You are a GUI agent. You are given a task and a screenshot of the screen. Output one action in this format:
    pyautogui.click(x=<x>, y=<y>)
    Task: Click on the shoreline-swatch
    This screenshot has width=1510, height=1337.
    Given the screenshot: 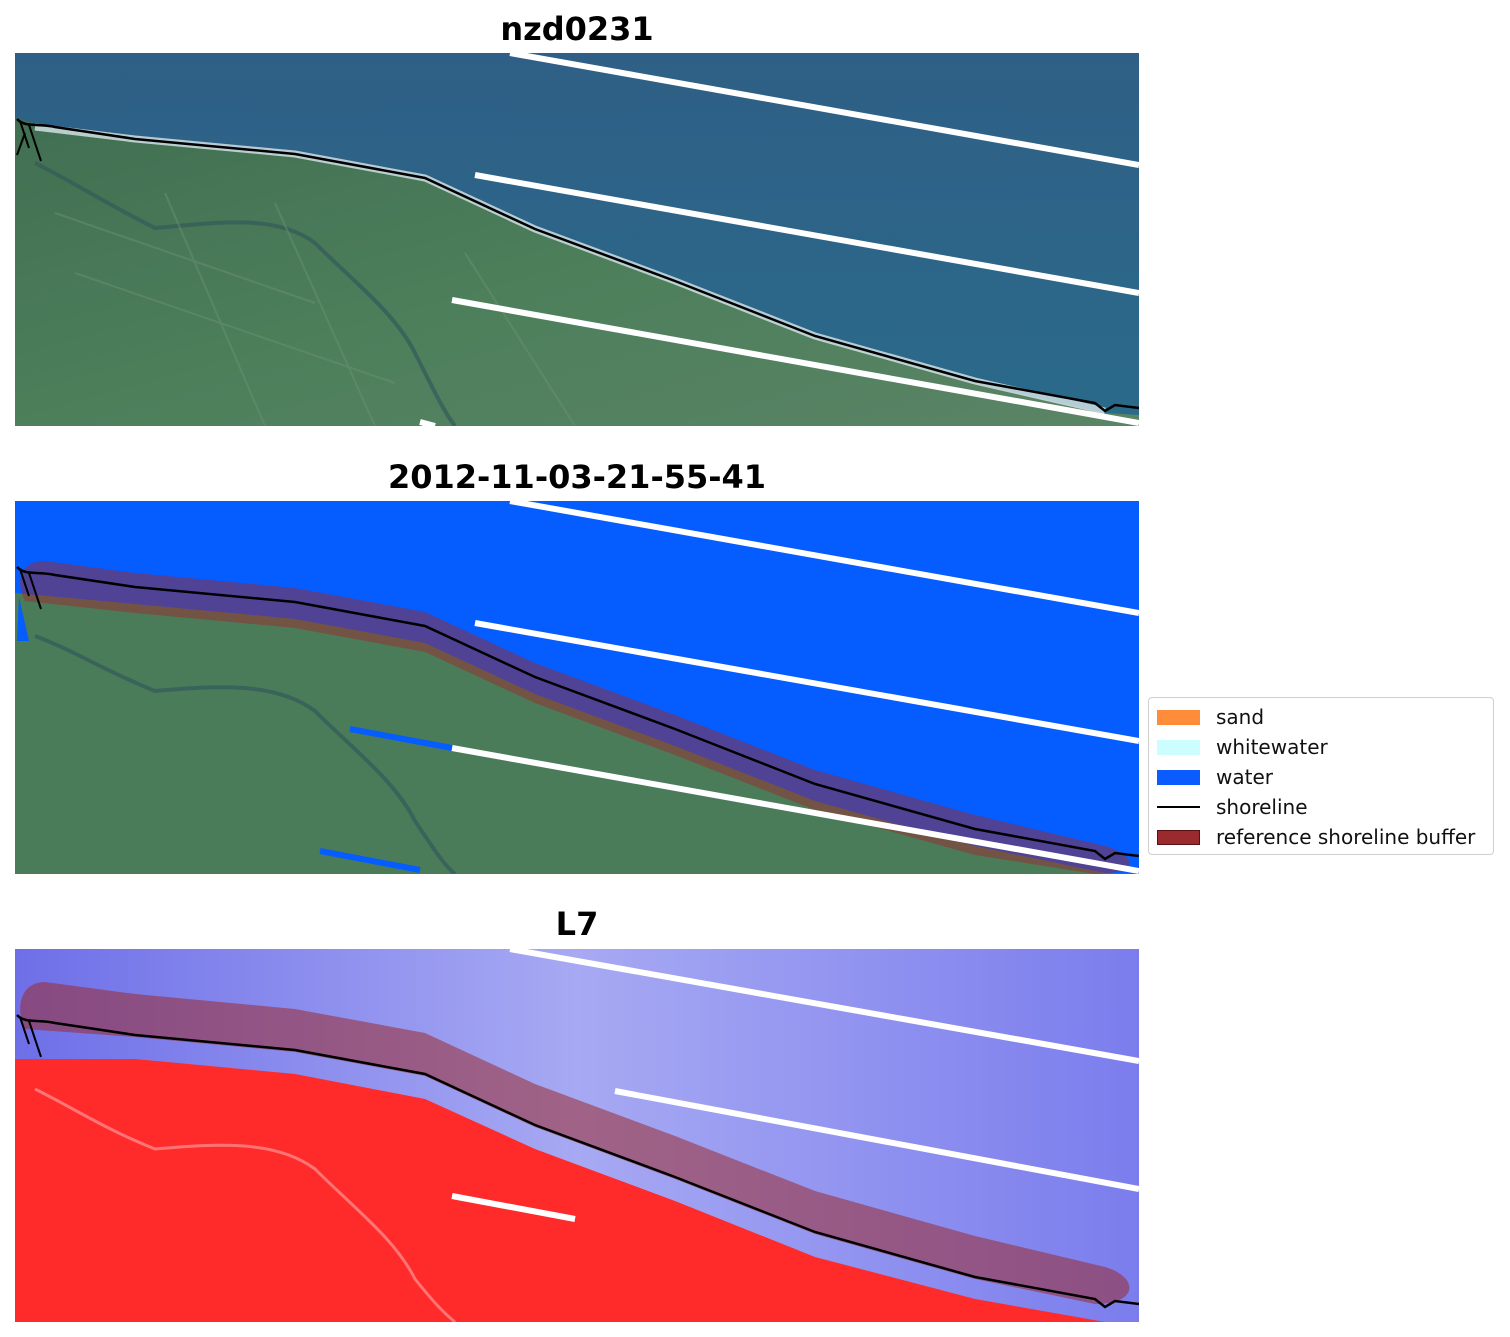 What is the action you would take?
    pyautogui.click(x=1178, y=807)
    